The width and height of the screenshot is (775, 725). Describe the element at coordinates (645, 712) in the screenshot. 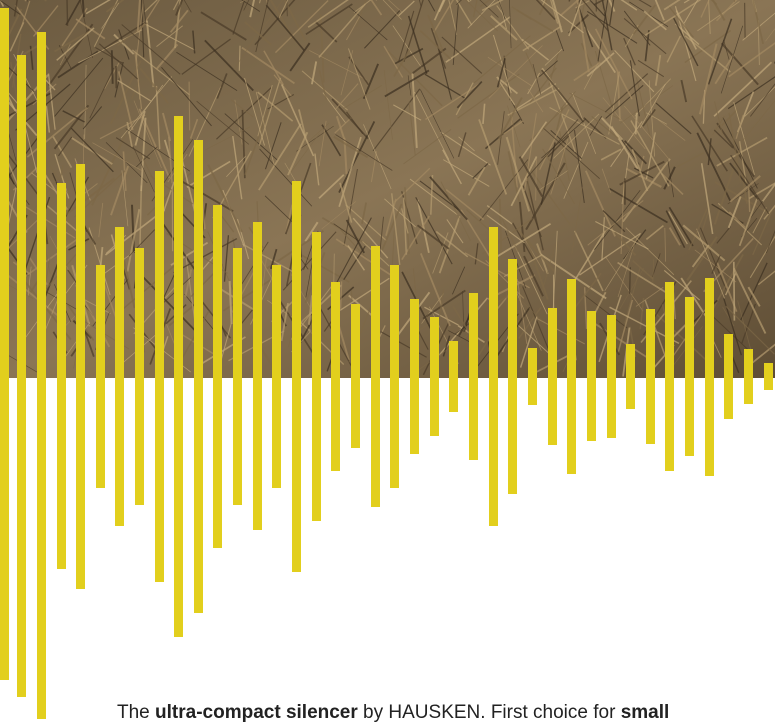

I see `caption-emphasis: small` at that location.